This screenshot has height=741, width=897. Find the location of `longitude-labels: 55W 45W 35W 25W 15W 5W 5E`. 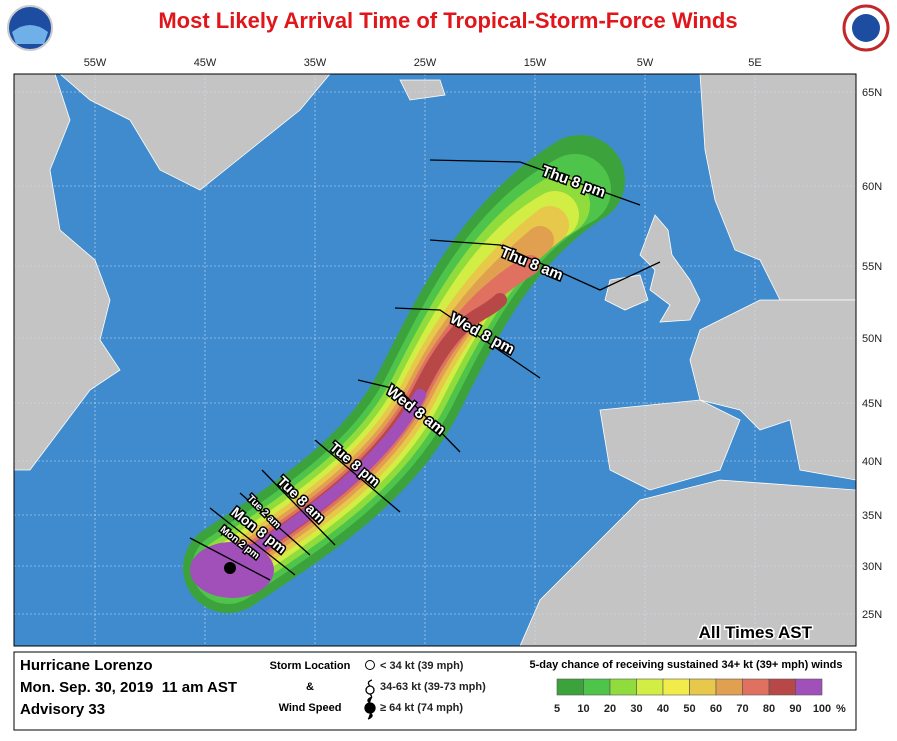

longitude-labels: 55W 45W 35W 25W 15W 5W 5E is located at coordinates (423, 63).